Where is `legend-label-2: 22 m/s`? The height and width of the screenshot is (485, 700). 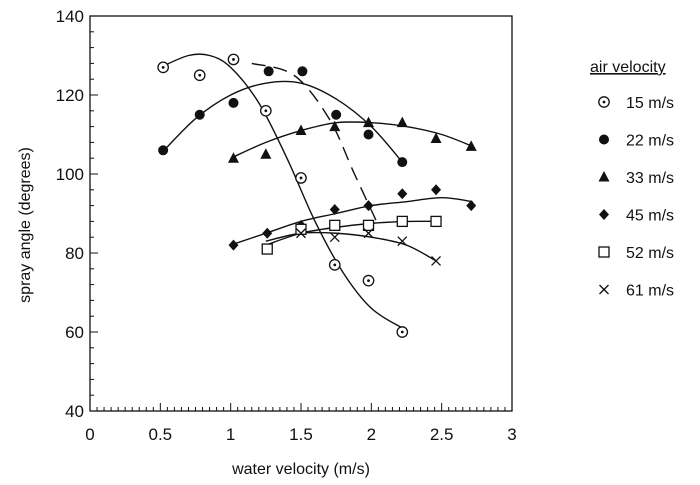
legend-label-2: 22 m/s is located at coordinates (650, 141).